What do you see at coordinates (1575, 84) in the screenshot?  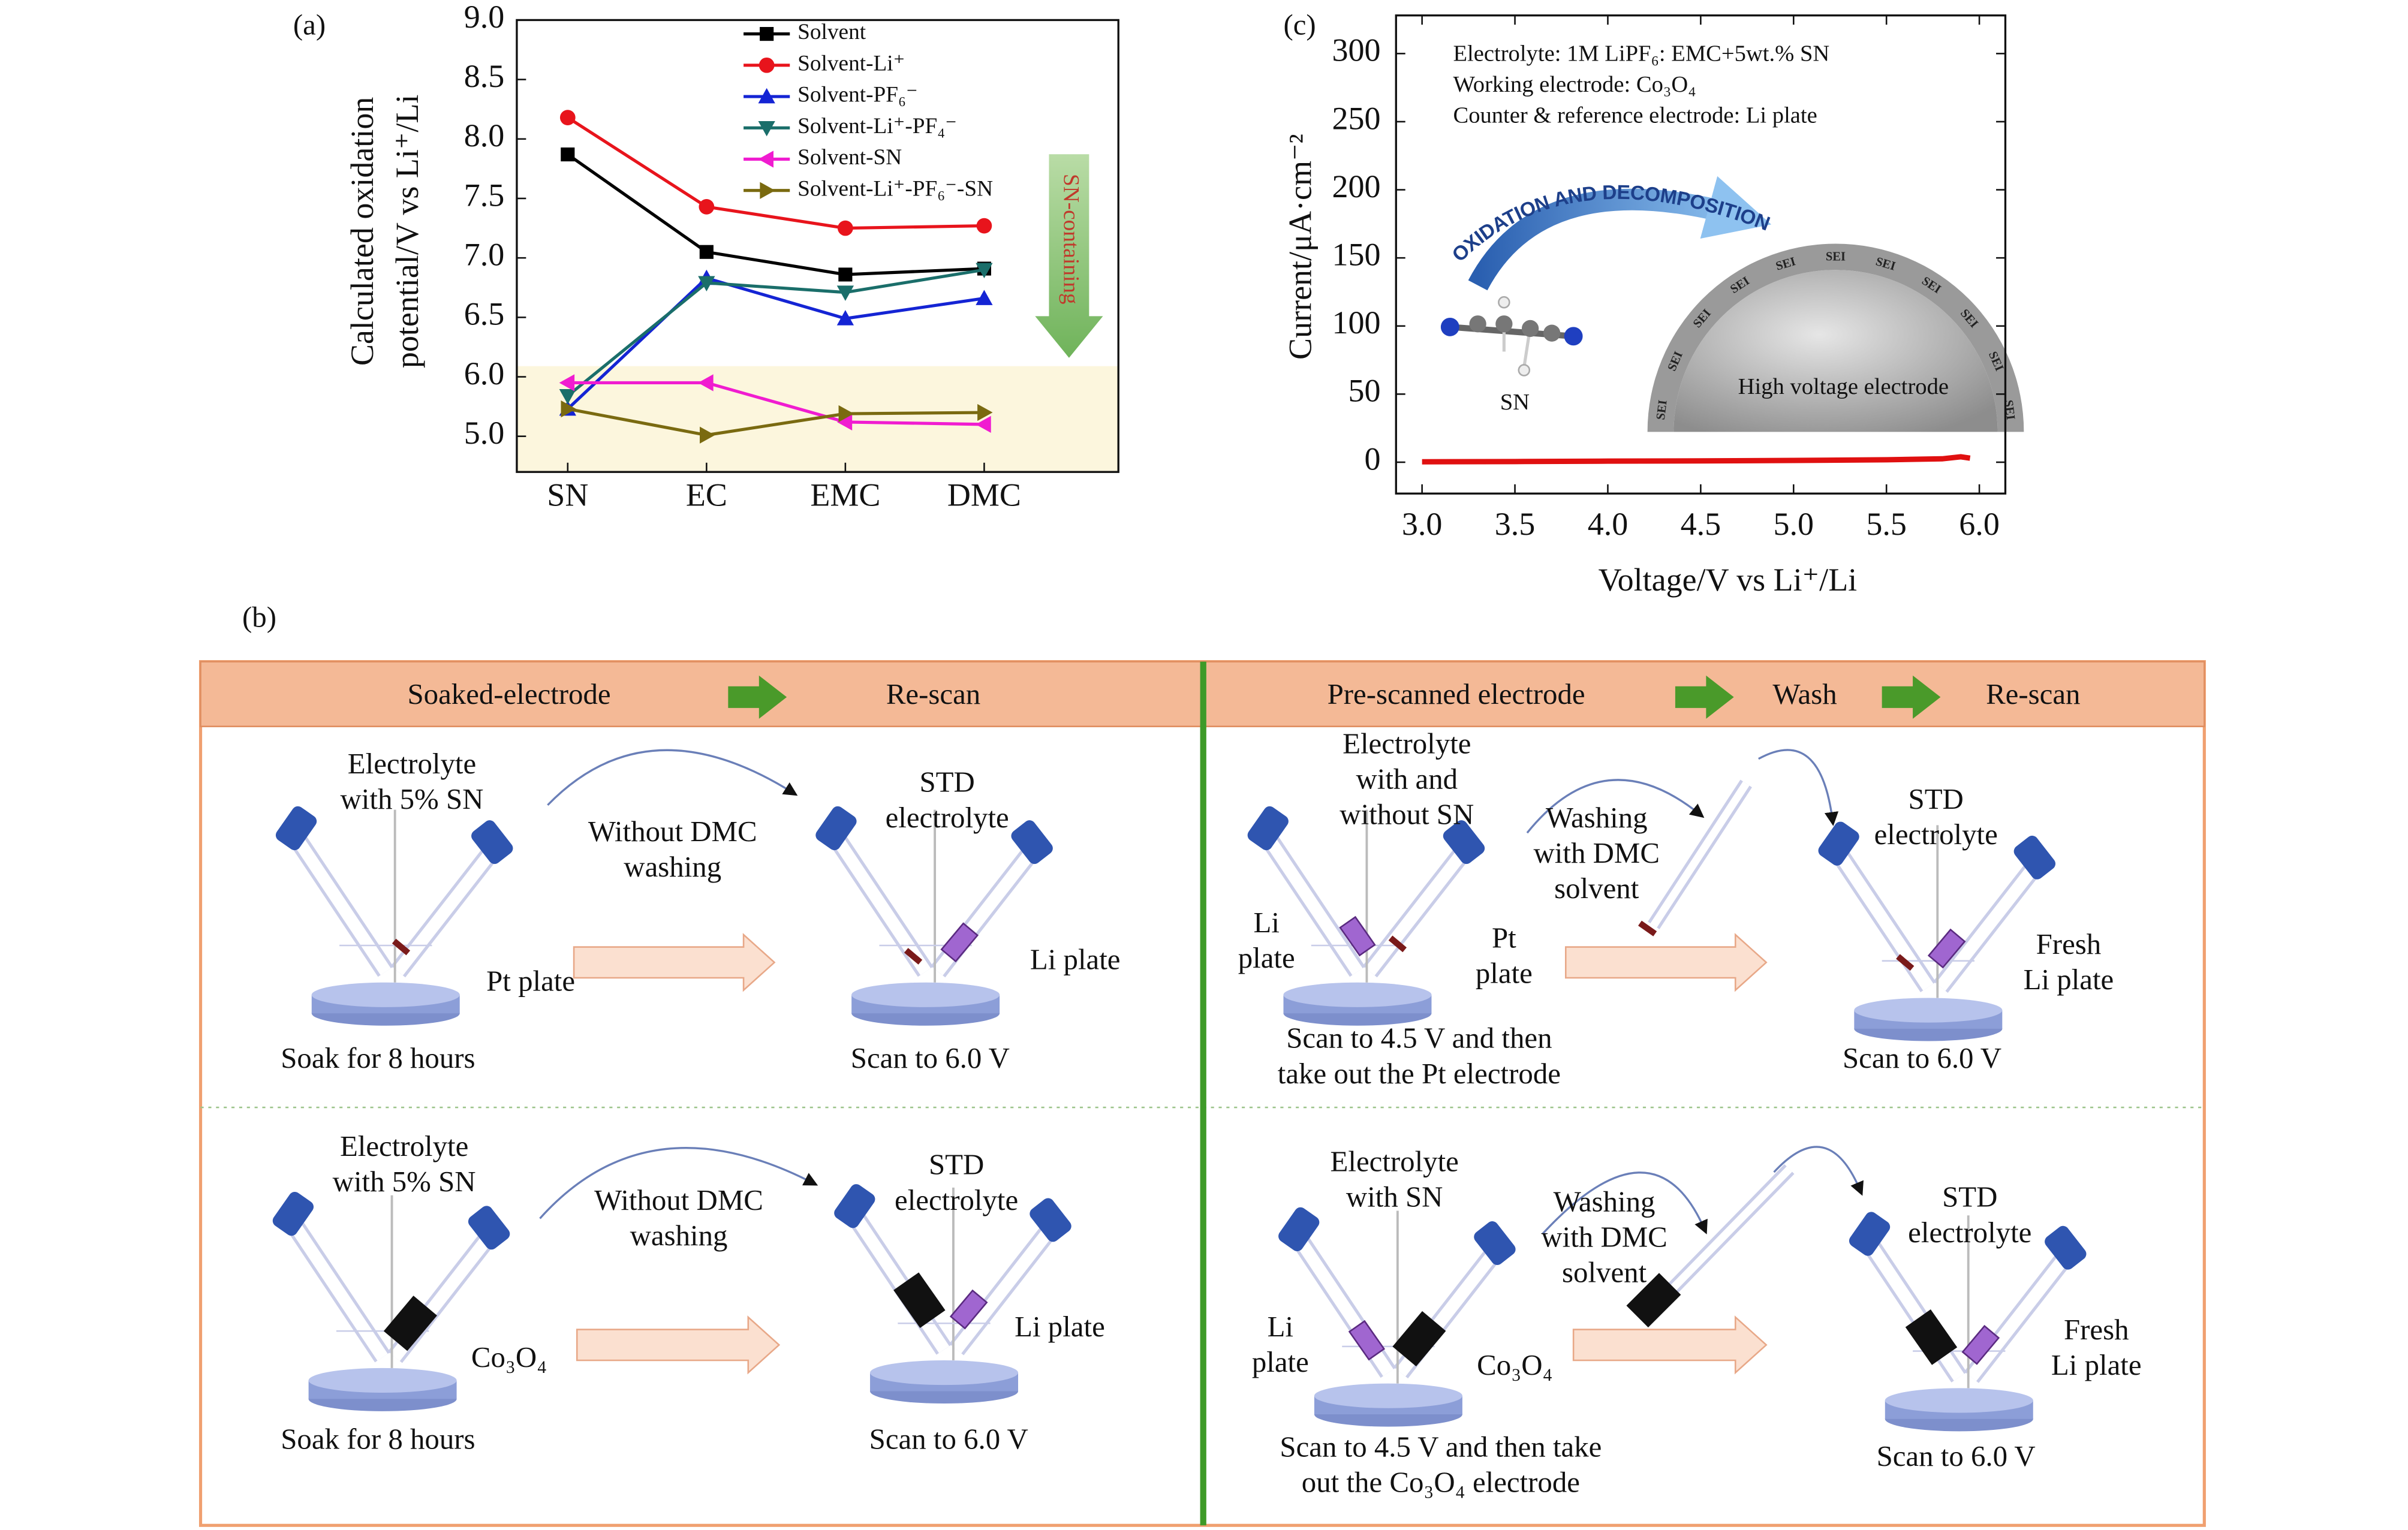 I see `annotation: Working electrode: Co₃O₄` at bounding box center [1575, 84].